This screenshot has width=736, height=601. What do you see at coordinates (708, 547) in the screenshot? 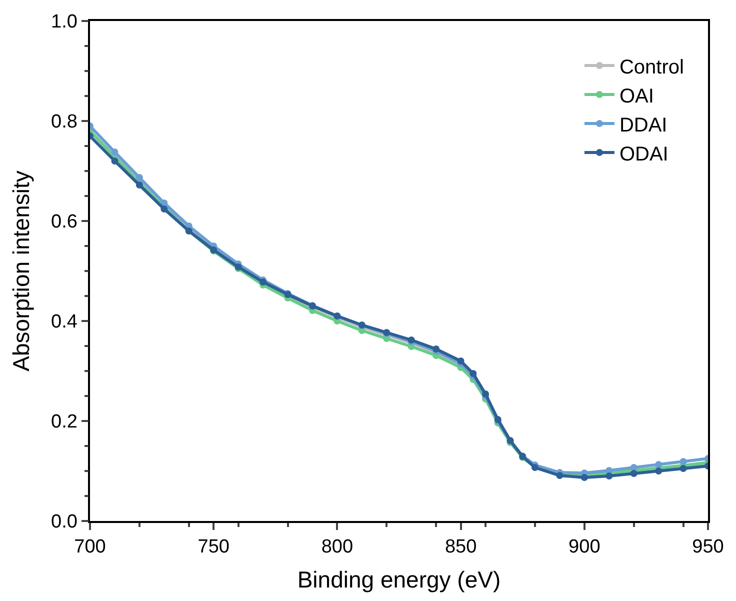
I see `x-tick-label: 950` at bounding box center [708, 547].